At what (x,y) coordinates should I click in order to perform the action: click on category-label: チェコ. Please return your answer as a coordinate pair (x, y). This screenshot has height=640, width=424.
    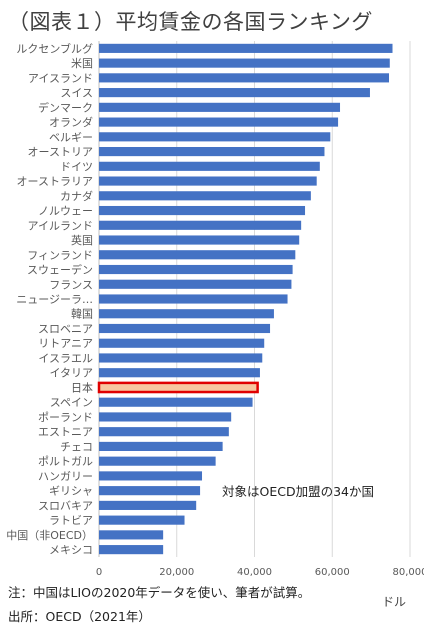
    Looking at the image, I should click on (76, 446).